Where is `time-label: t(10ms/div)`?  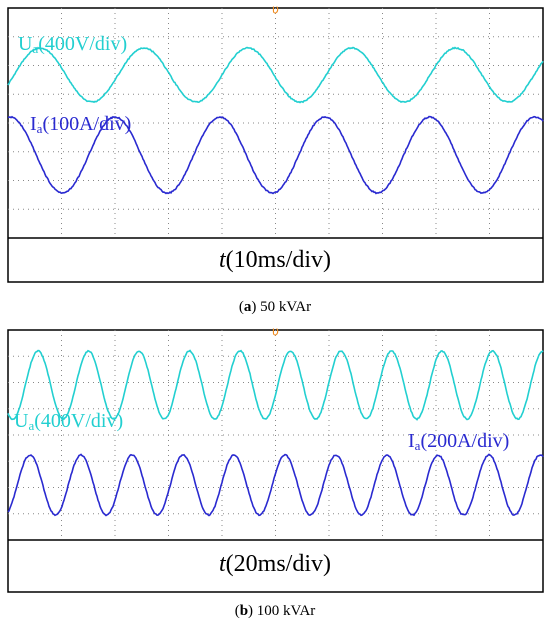 time-label: t(10ms/div) is located at coordinates (275, 260).